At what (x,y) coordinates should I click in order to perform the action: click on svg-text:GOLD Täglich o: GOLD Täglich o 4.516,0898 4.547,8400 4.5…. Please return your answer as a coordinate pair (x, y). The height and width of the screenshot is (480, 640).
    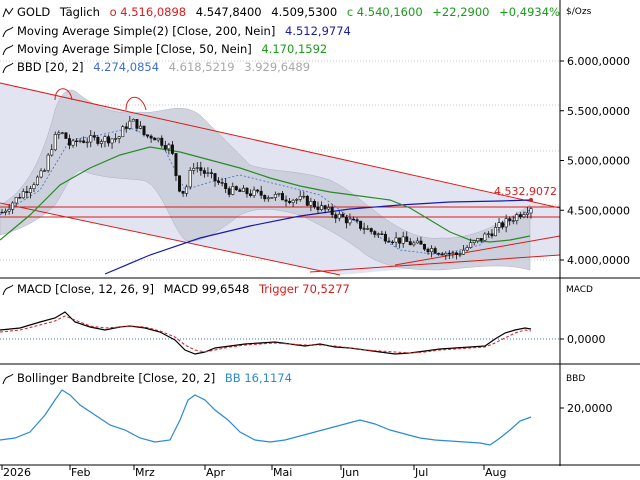
    Looking at the image, I should click on (288, 12).